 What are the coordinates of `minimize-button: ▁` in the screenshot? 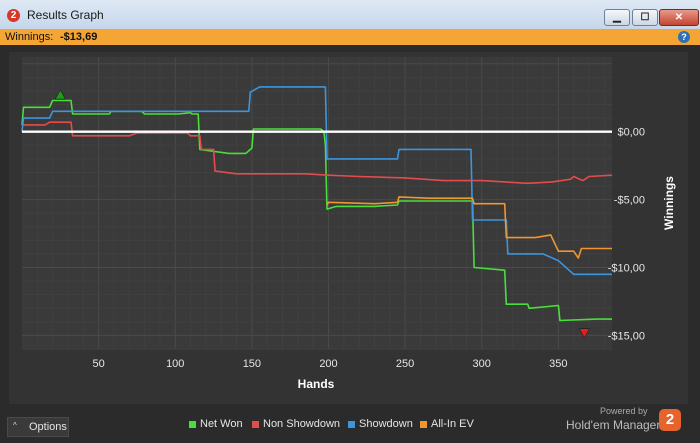 It's located at (617, 17).